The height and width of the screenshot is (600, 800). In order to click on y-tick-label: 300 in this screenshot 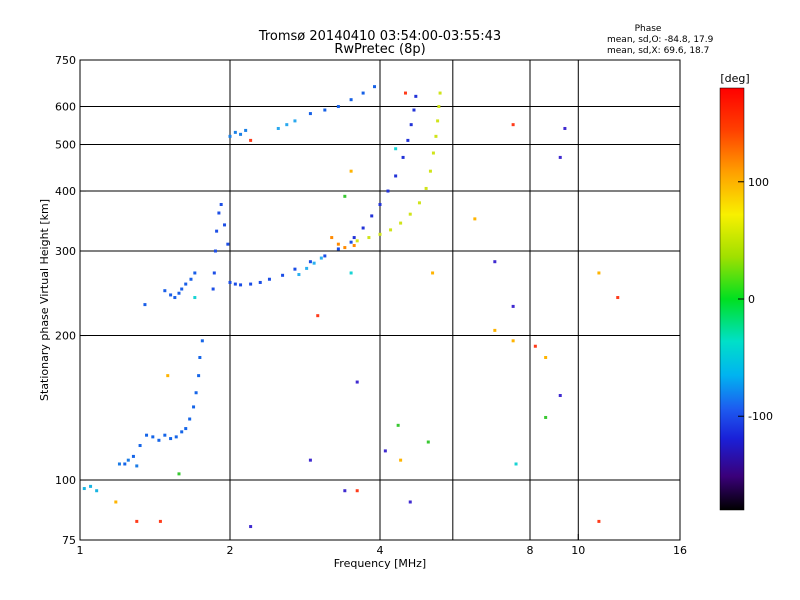, I will do `click(65, 251)`.